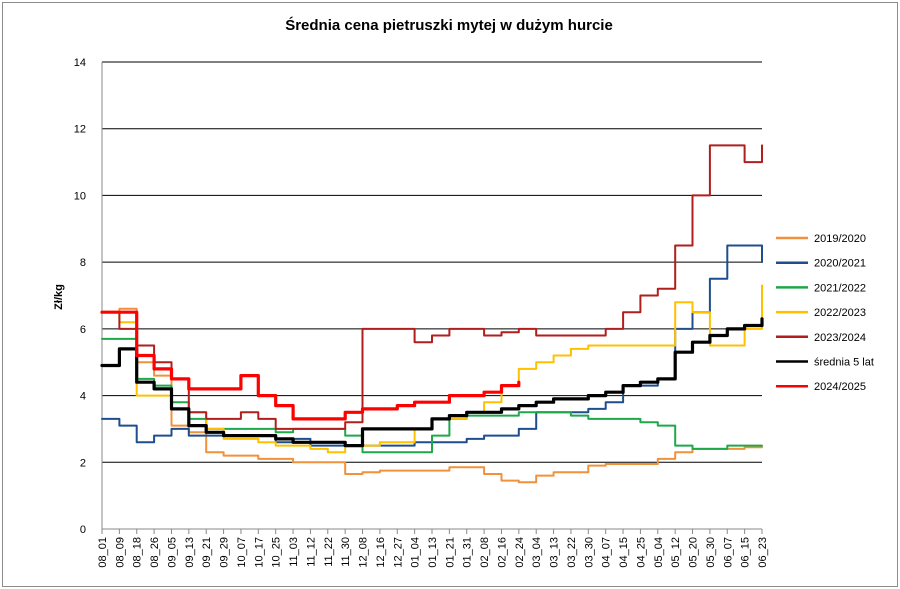  Describe the element at coordinates (80, 130) in the screenshot. I see `y-tick-label: 12` at that location.